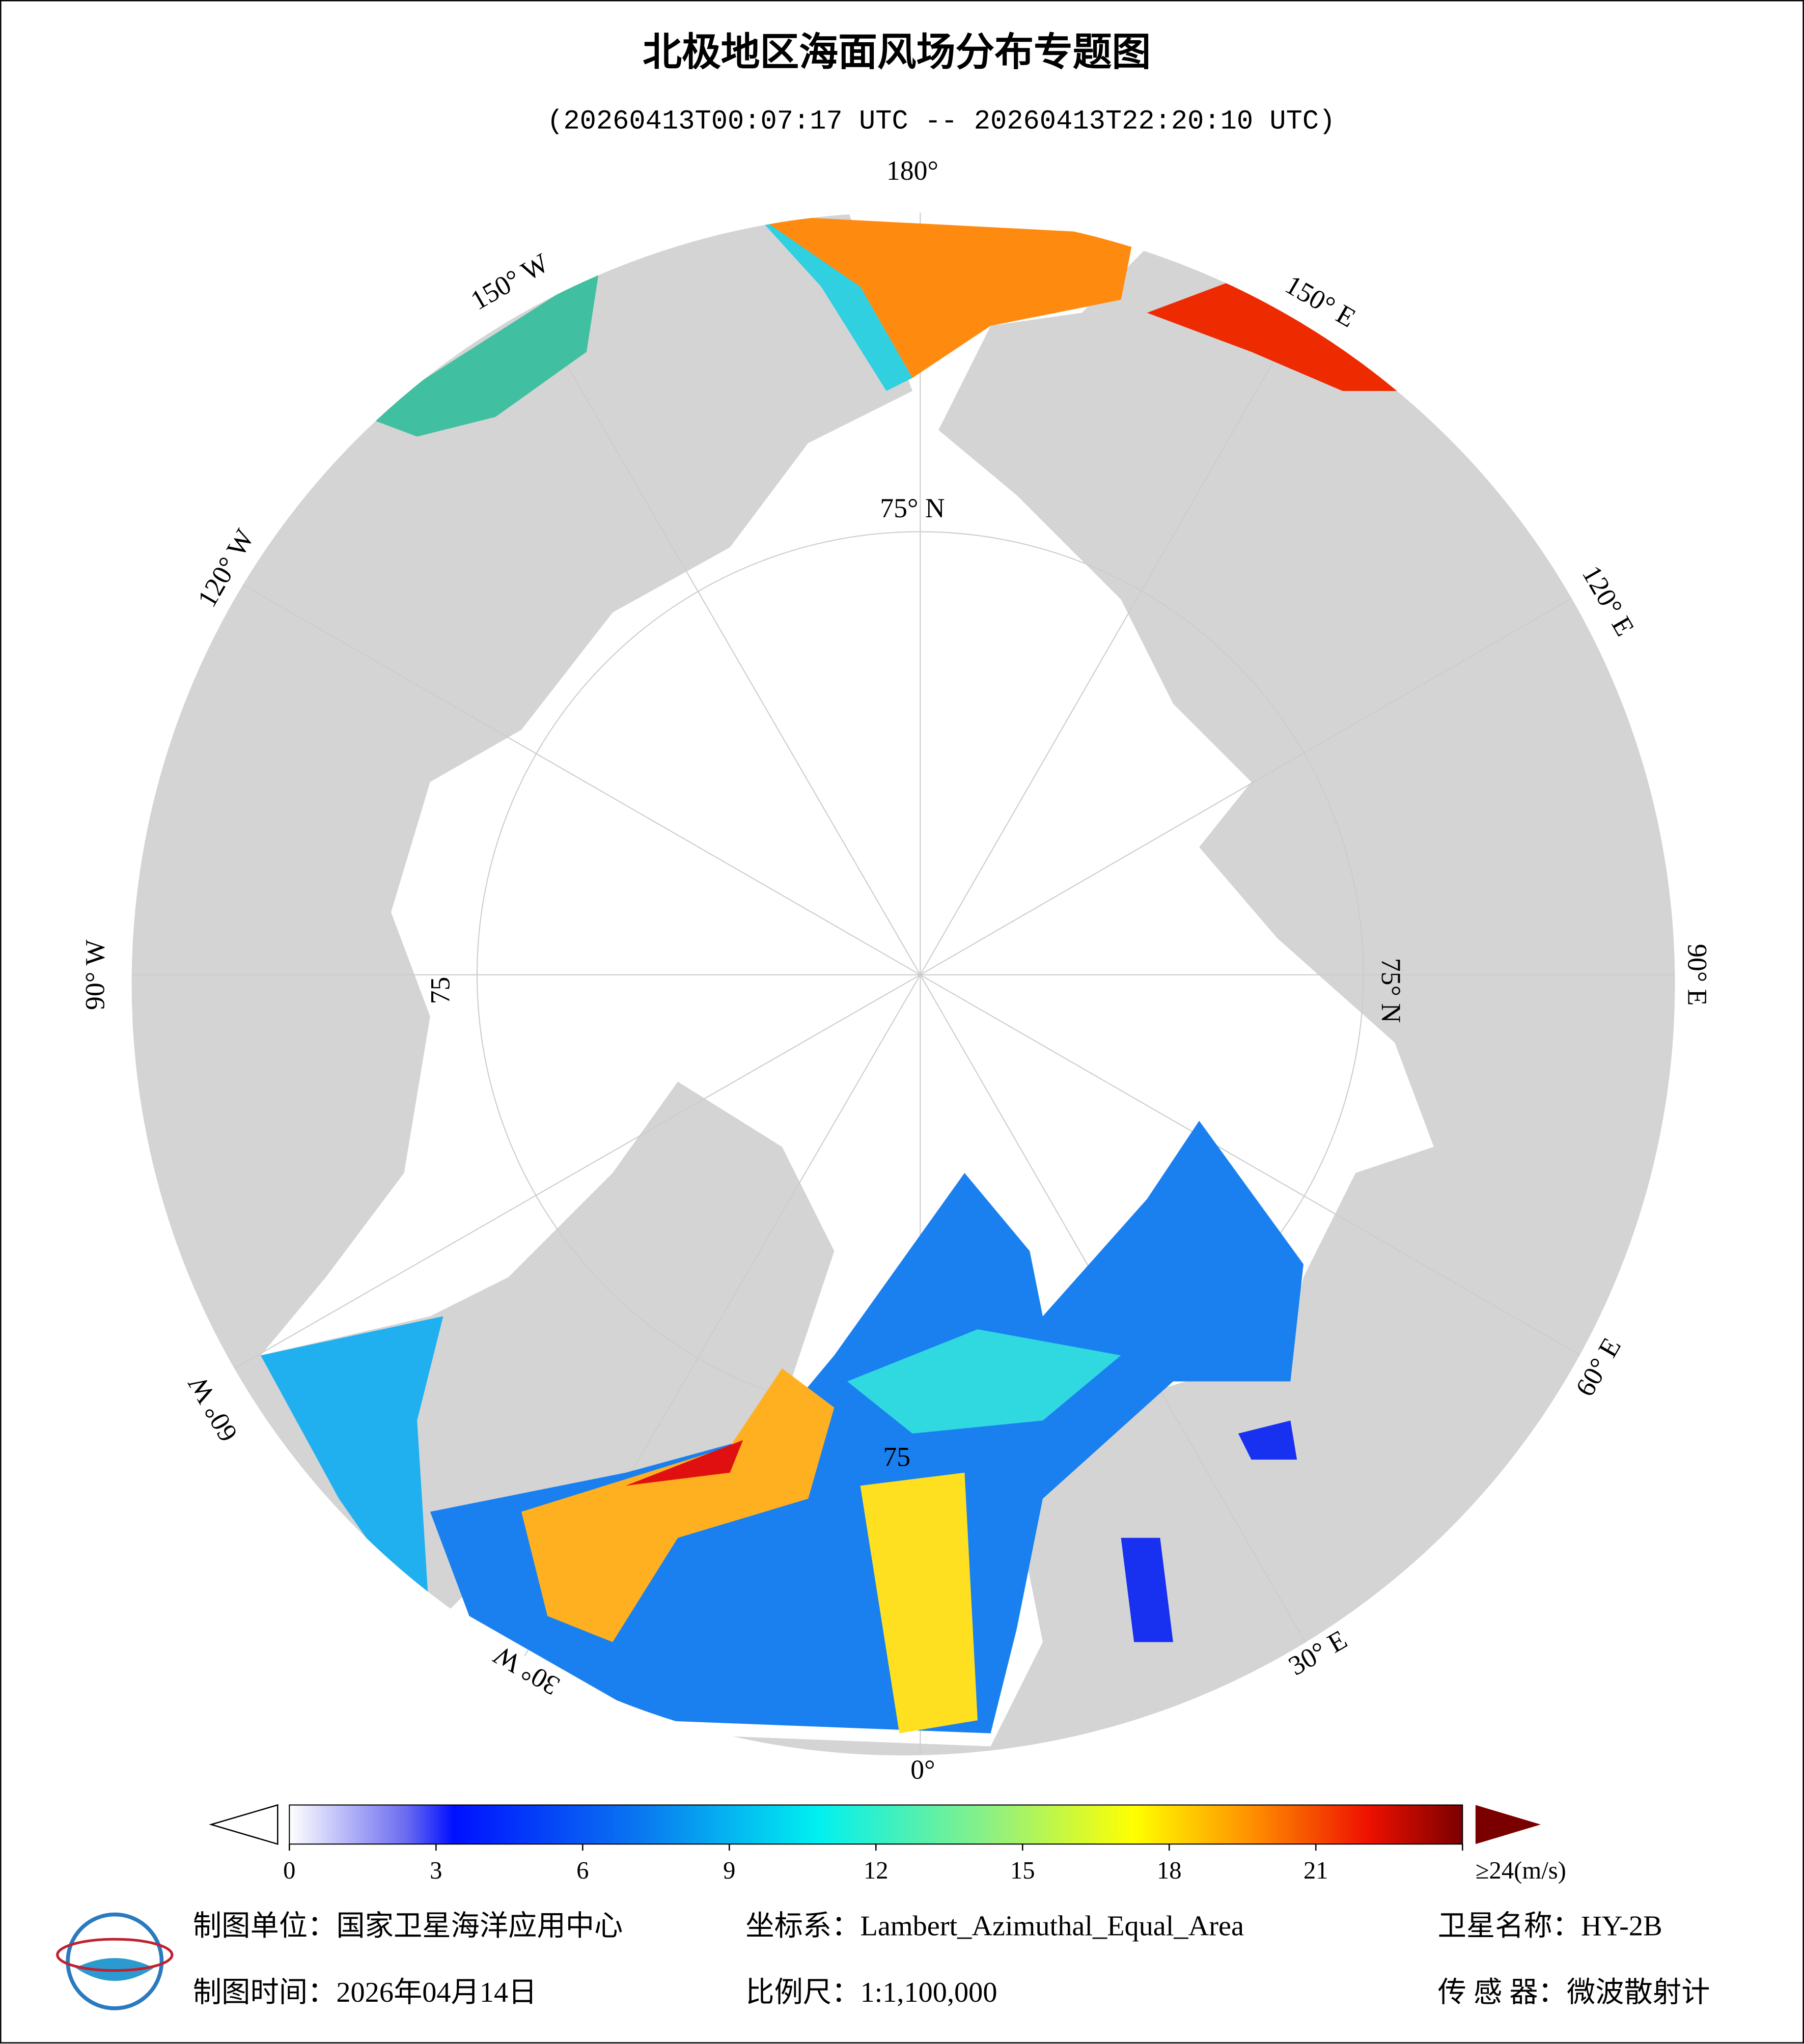 This screenshot has height=2044, width=1804. Describe the element at coordinates (1697, 975) in the screenshot. I see `graticule-label: 90° E` at that location.